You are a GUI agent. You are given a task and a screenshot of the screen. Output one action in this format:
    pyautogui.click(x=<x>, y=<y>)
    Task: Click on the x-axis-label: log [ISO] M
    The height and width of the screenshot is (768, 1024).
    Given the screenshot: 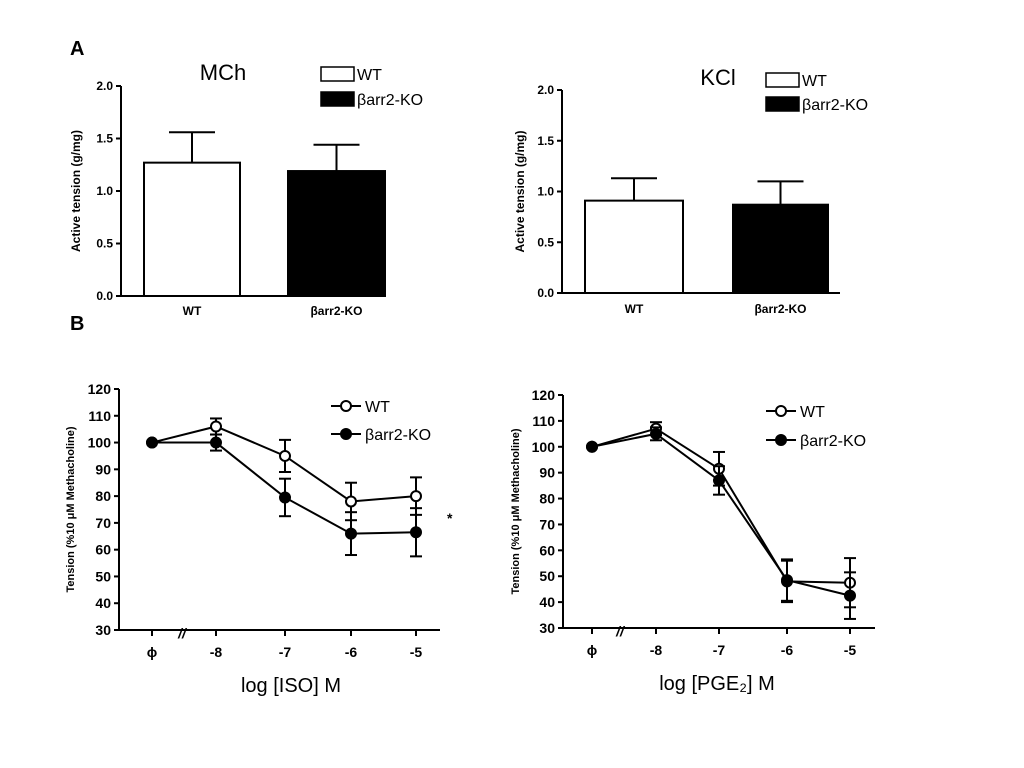 What is the action you would take?
    pyautogui.click(x=291, y=686)
    